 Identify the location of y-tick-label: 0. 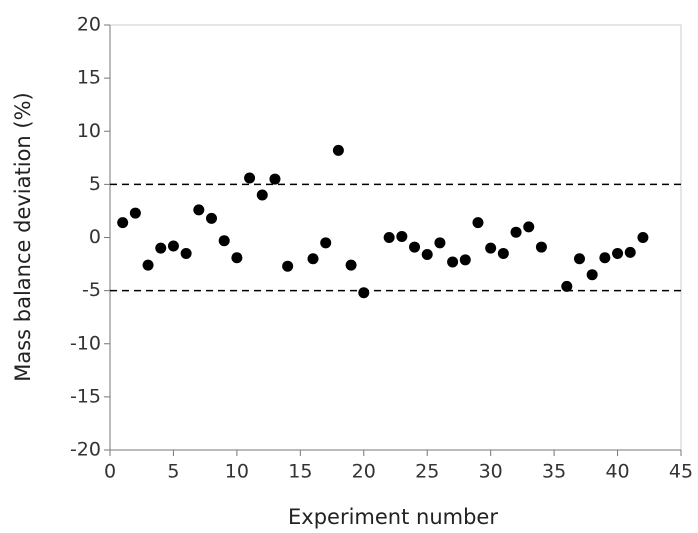
(95, 237).